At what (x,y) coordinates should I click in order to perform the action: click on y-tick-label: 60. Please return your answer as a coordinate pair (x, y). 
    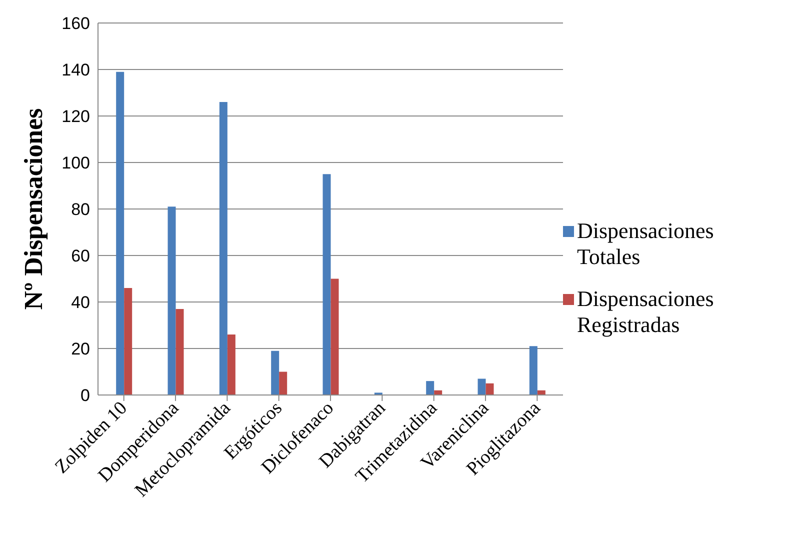
    Looking at the image, I should click on (80, 256).